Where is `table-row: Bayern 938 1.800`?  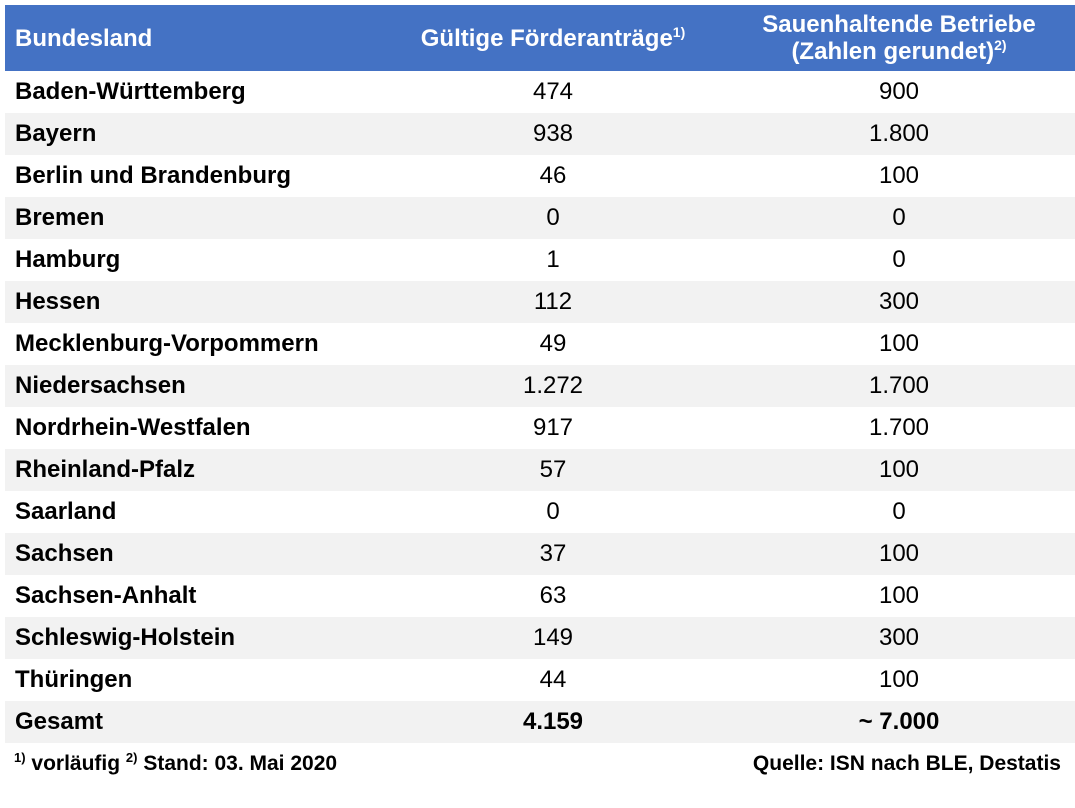
table-row: Bayern 938 1.800 is located at coordinates (540, 134).